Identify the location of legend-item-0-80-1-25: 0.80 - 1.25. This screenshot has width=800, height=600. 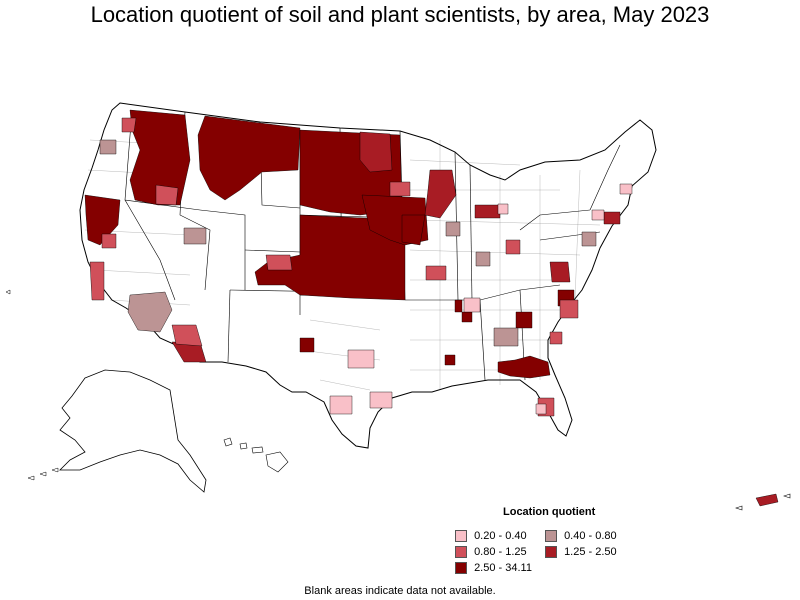
(491, 552).